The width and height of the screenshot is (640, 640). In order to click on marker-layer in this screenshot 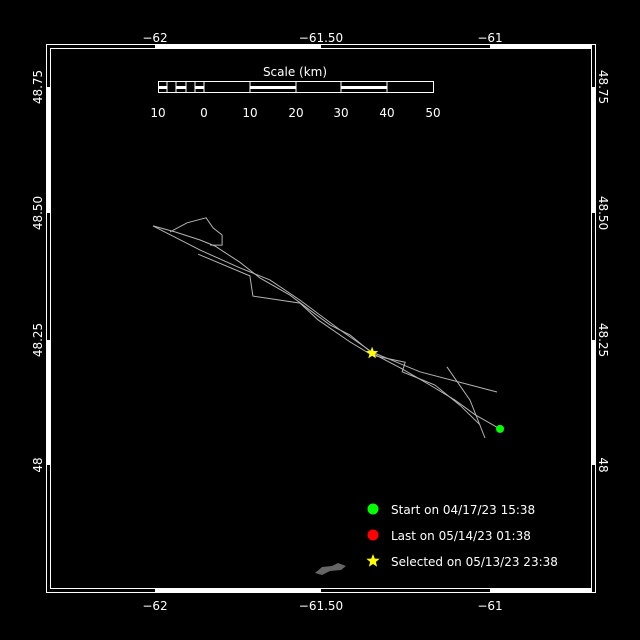, I will do `click(435, 389)`.